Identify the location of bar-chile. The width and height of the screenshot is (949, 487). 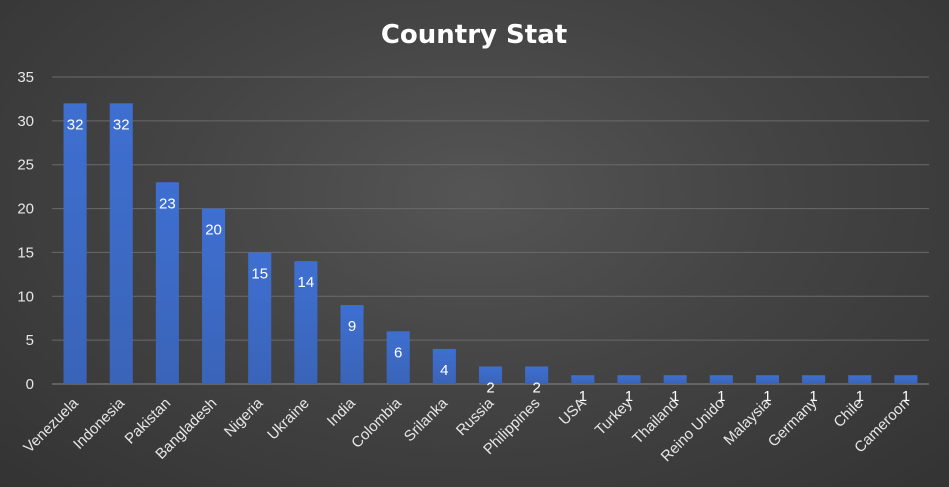
(860, 379).